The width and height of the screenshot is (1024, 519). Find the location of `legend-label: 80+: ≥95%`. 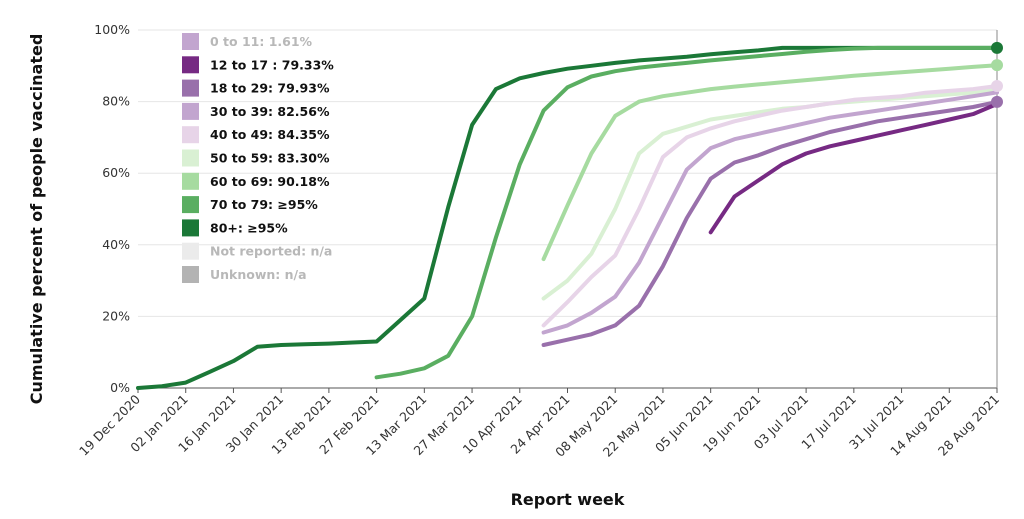

legend-label: 80+: ≥95% is located at coordinates (249, 227).